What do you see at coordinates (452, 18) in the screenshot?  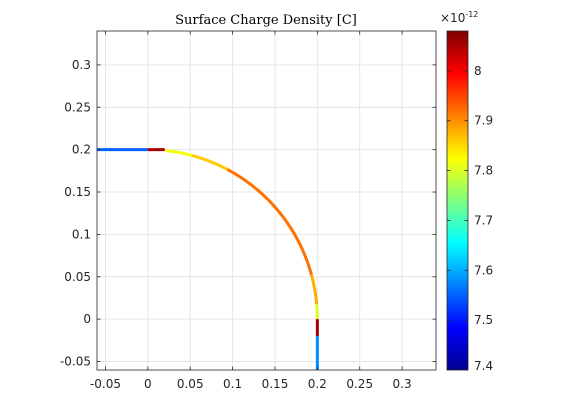 I see `colorbar-exponent-base: ×10` at bounding box center [452, 18].